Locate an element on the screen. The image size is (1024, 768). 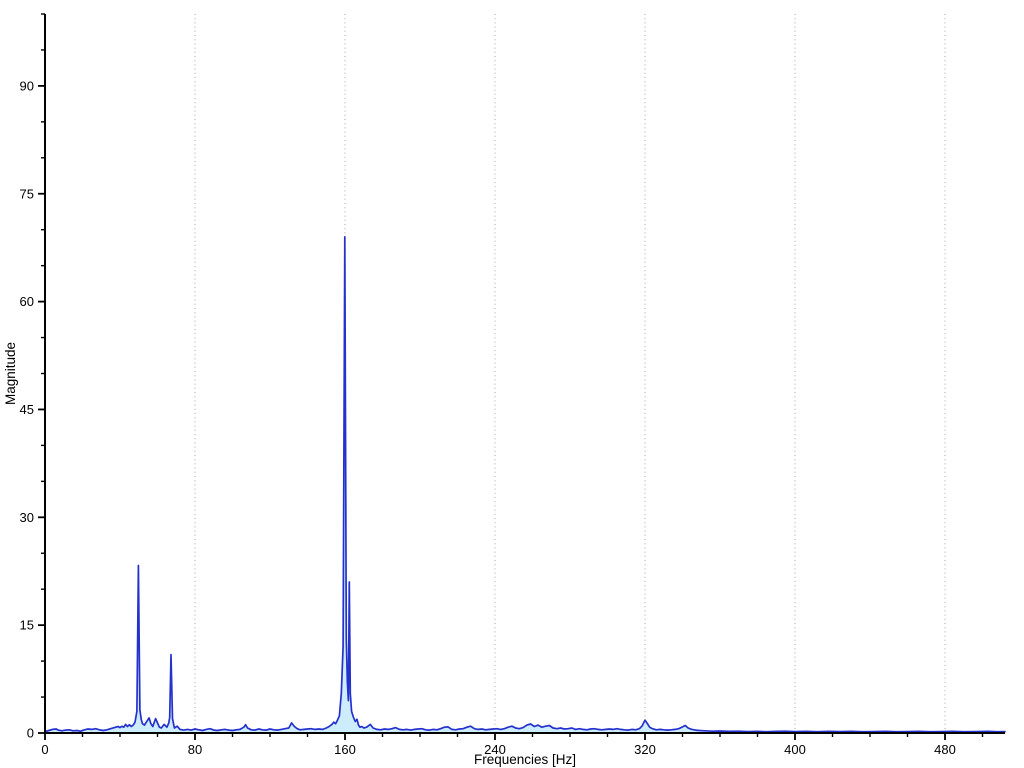
y-tick-label: 30 is located at coordinates (27, 517).